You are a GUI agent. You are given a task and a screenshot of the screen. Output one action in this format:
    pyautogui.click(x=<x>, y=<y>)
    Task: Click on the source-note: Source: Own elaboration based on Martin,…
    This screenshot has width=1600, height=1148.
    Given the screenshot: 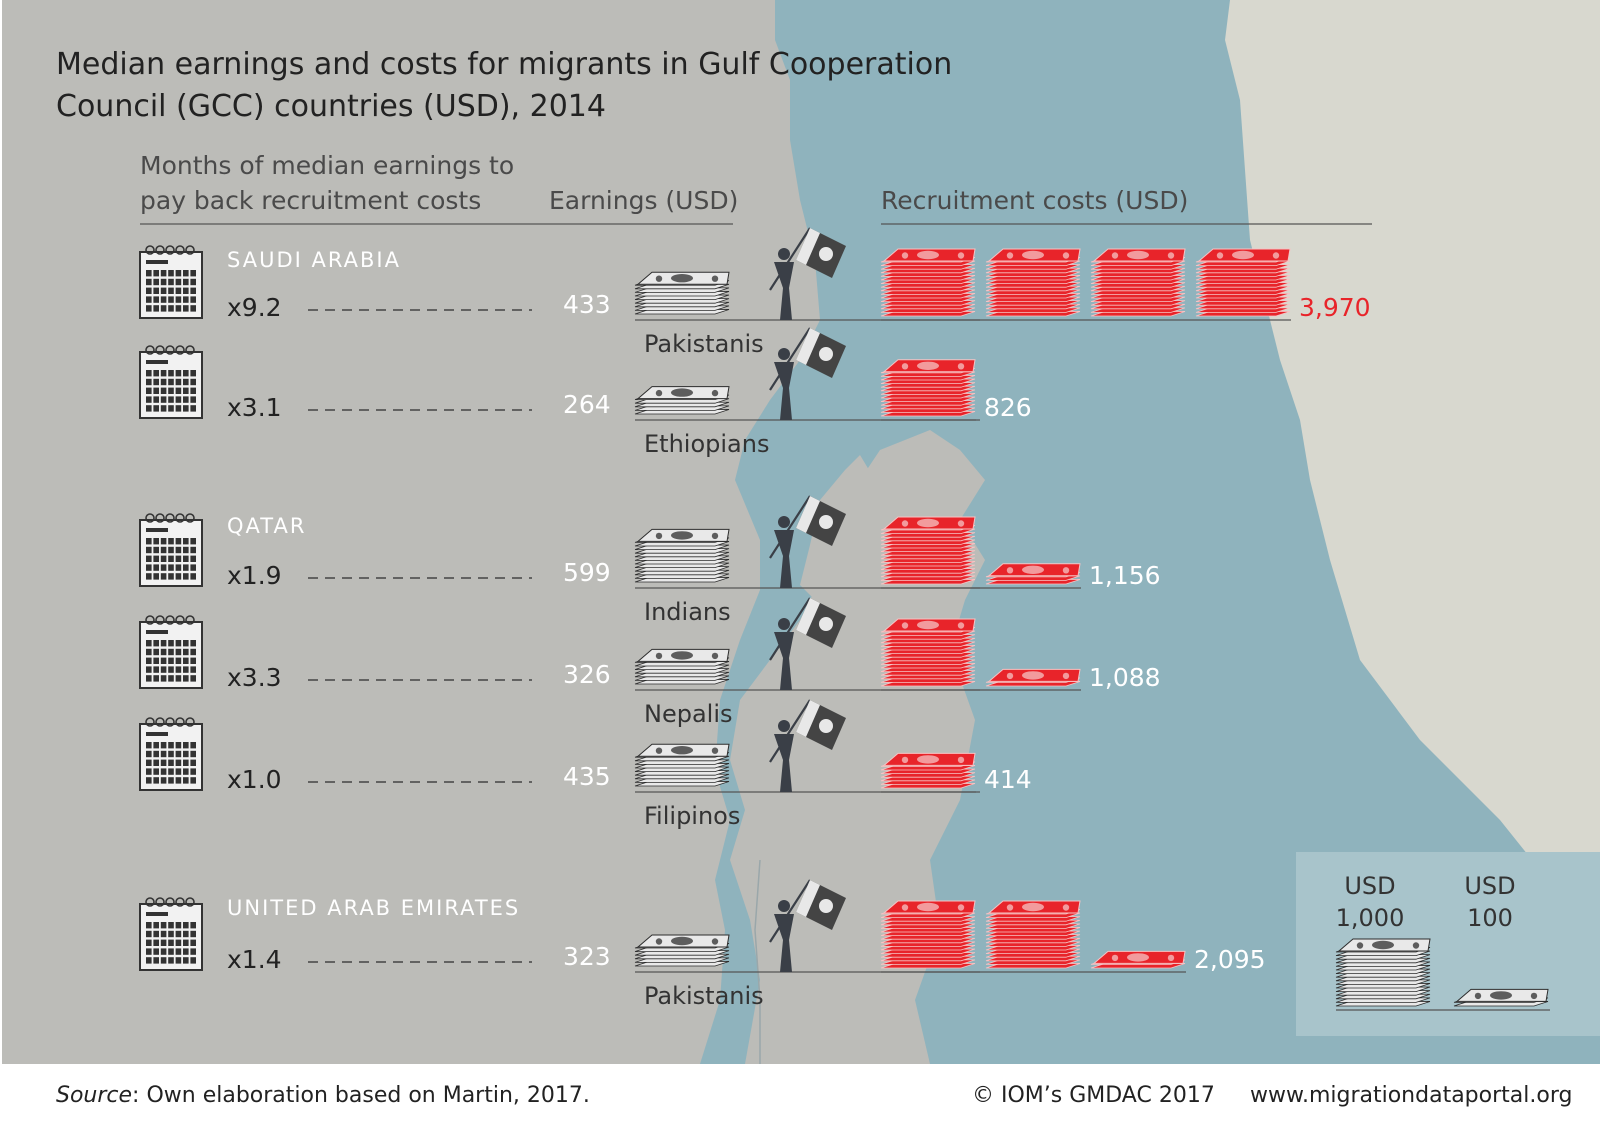 What is the action you would take?
    pyautogui.click(x=323, y=1095)
    